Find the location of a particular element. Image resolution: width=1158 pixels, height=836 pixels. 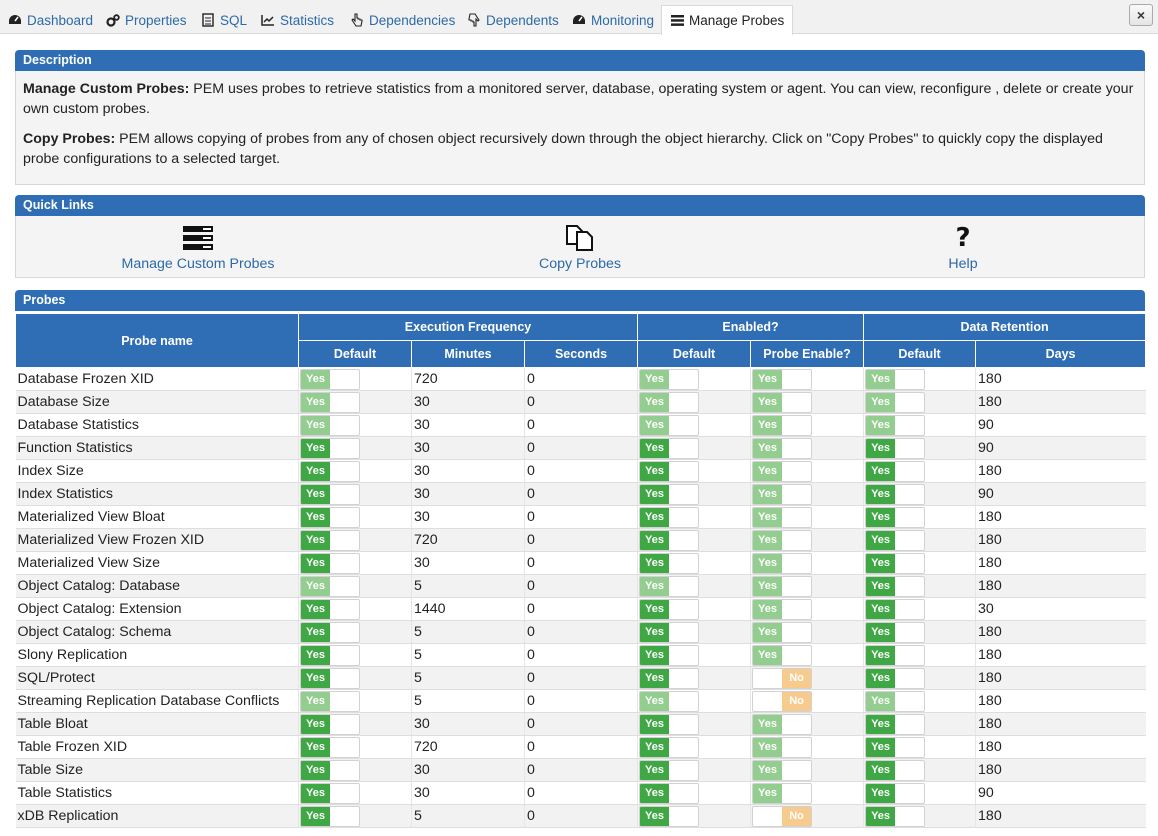

table-row: Materialized View Size Yes 30 0 Yes Yes Yes 180 is located at coordinates (580, 563).